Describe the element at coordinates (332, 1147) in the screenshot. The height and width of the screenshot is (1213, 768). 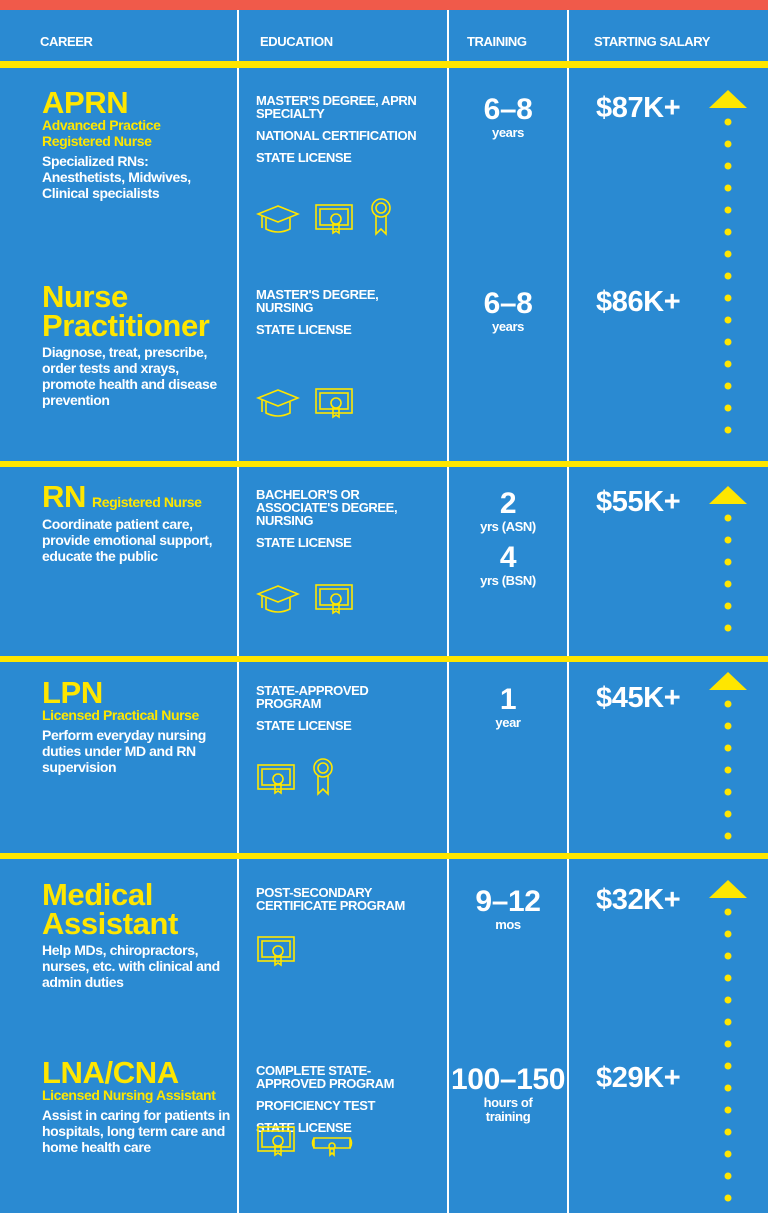
I see `icon-scroll` at that location.